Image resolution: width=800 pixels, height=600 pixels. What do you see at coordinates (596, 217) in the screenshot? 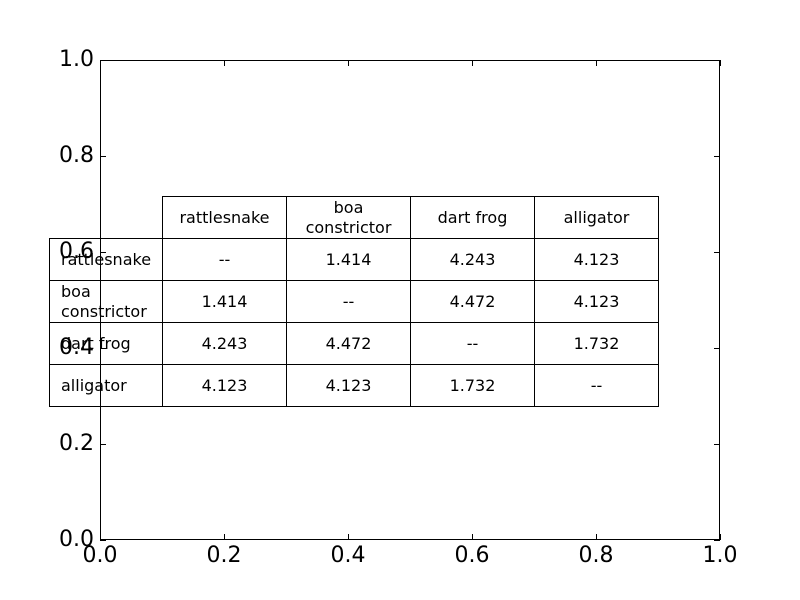
I see `column-header: alligator` at bounding box center [596, 217].